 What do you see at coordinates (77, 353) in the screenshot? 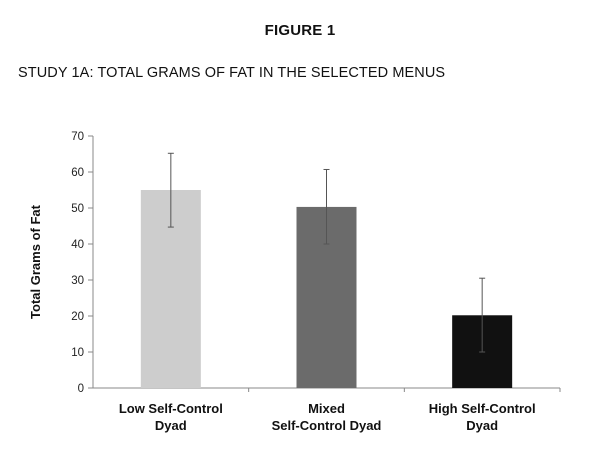
I see `y-tick-label: 10` at bounding box center [77, 353].